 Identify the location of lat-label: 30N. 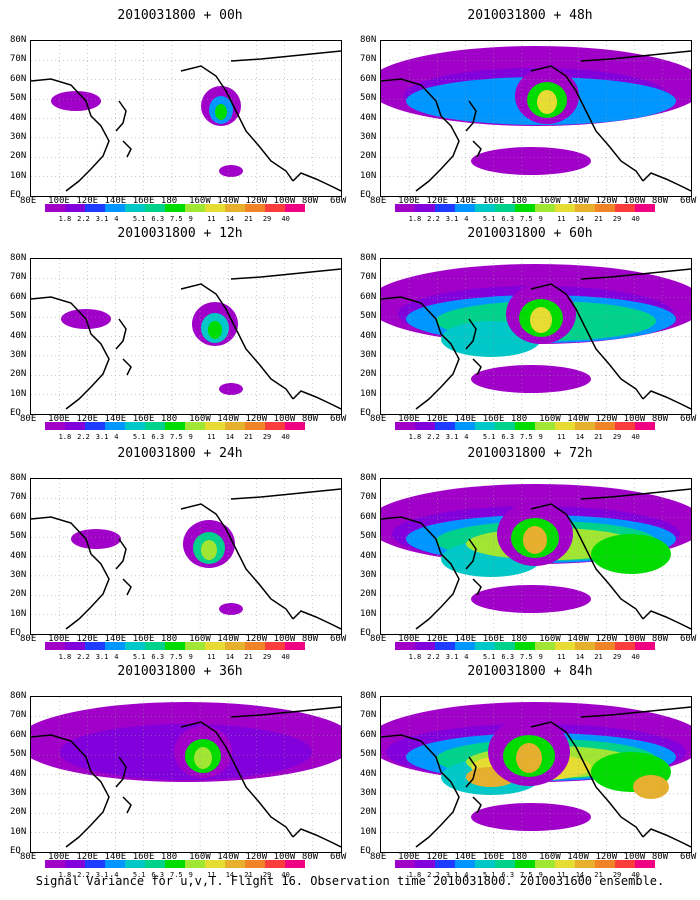
(368, 136).